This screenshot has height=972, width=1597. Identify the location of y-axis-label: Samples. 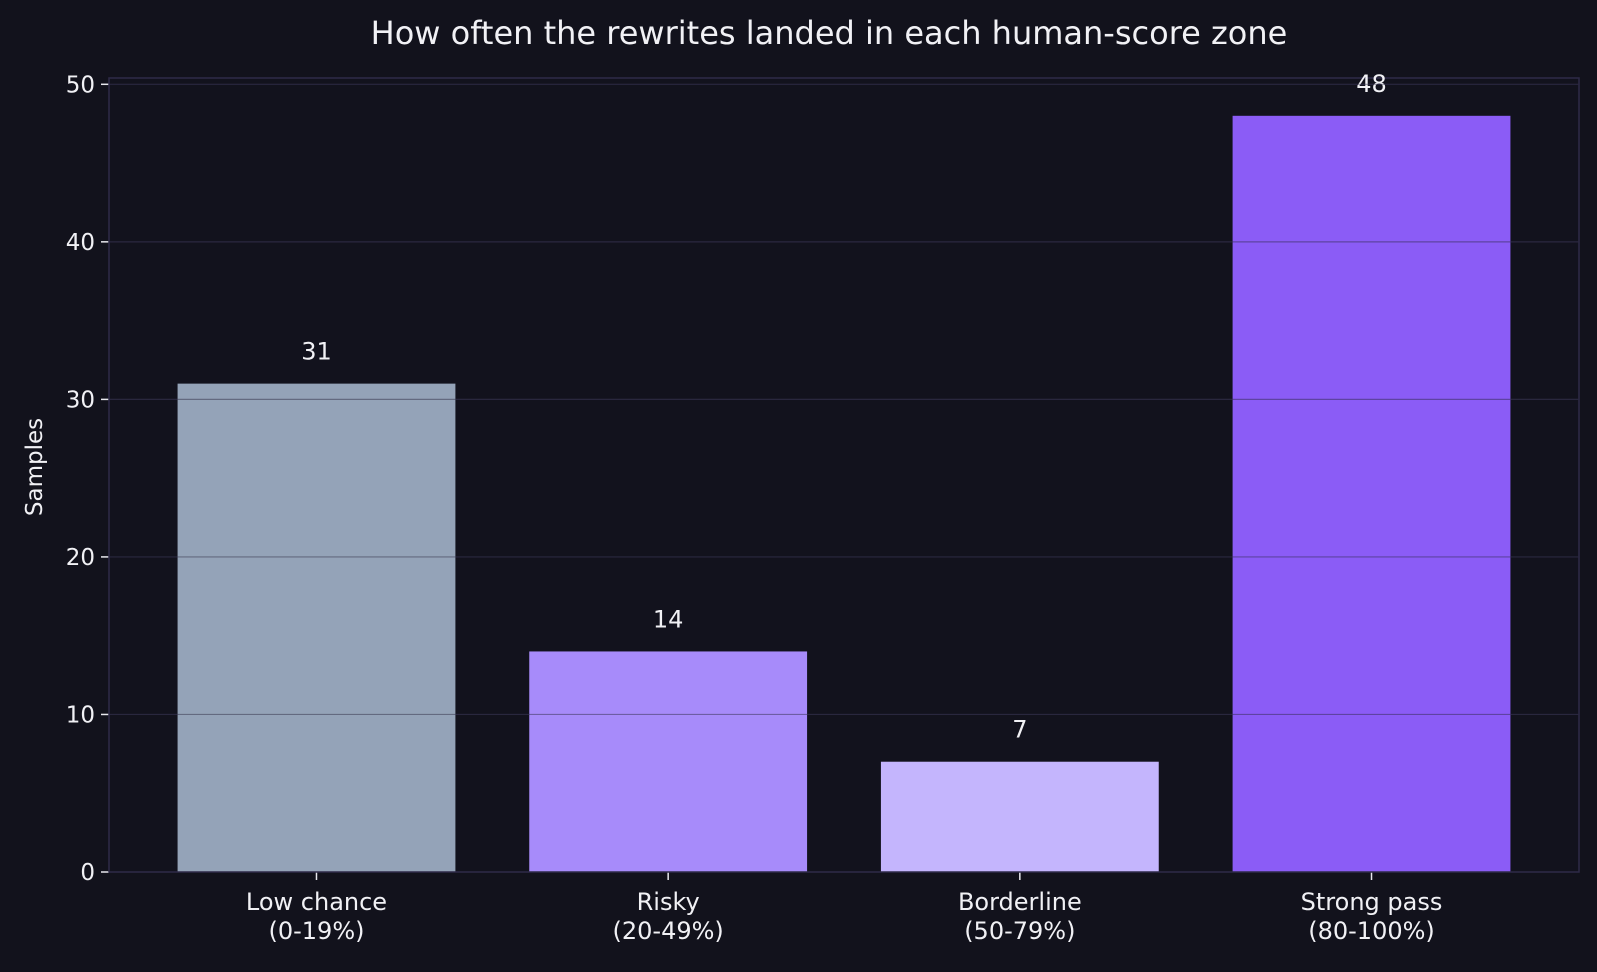
(35, 467).